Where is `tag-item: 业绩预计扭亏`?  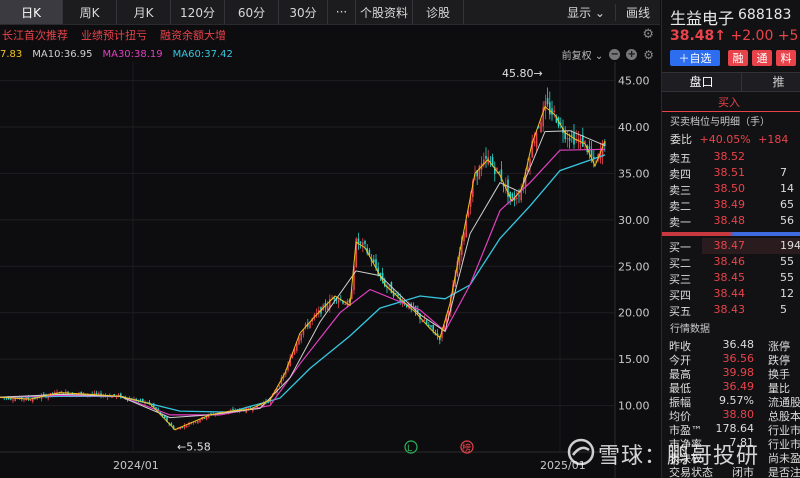 tag-item: 业绩预计扭亏 is located at coordinates (114, 35).